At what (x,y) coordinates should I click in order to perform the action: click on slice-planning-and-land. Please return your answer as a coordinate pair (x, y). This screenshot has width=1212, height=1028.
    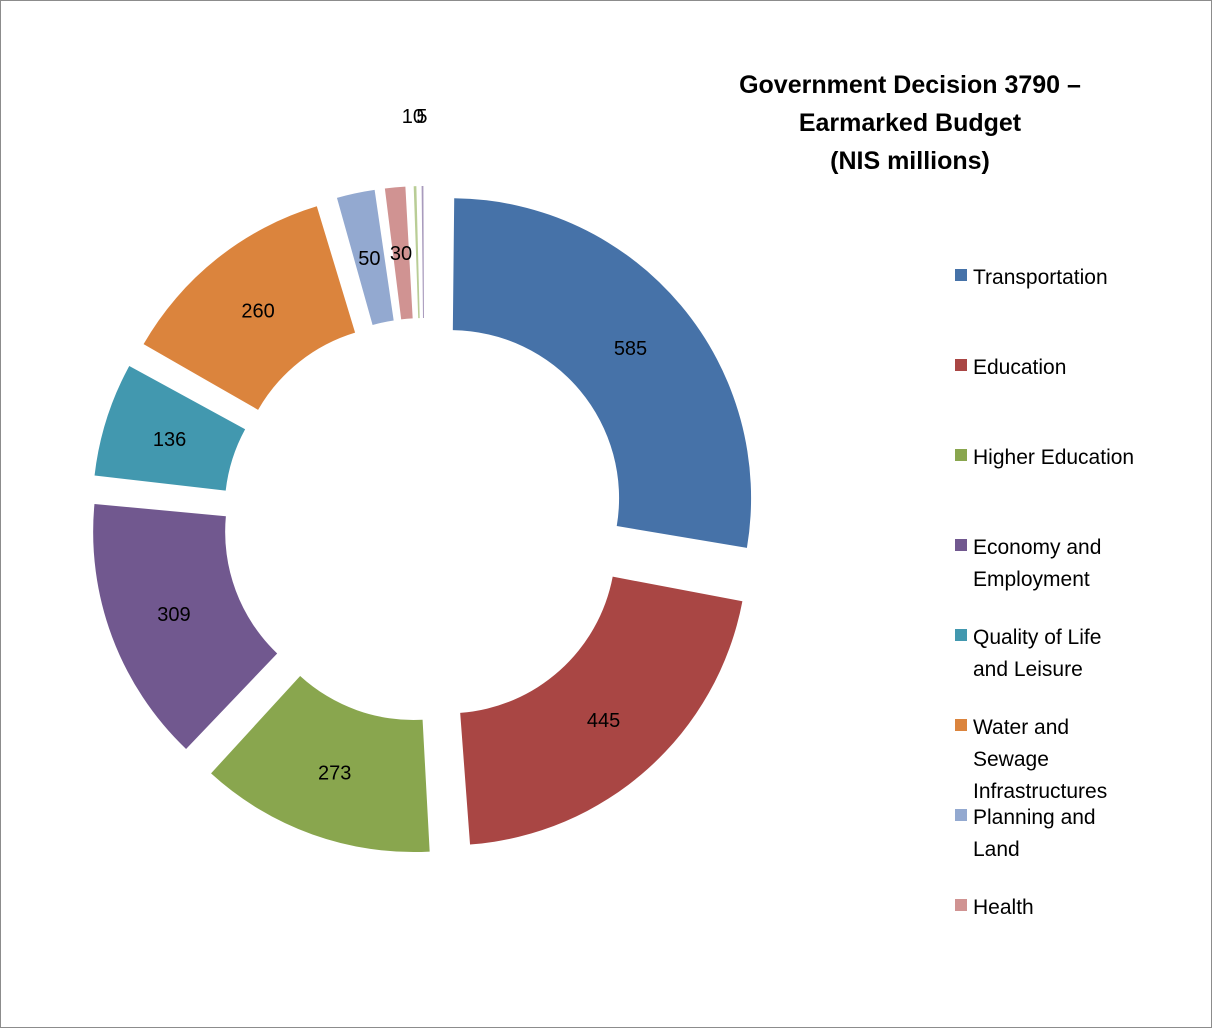
    Looking at the image, I should click on (365, 257).